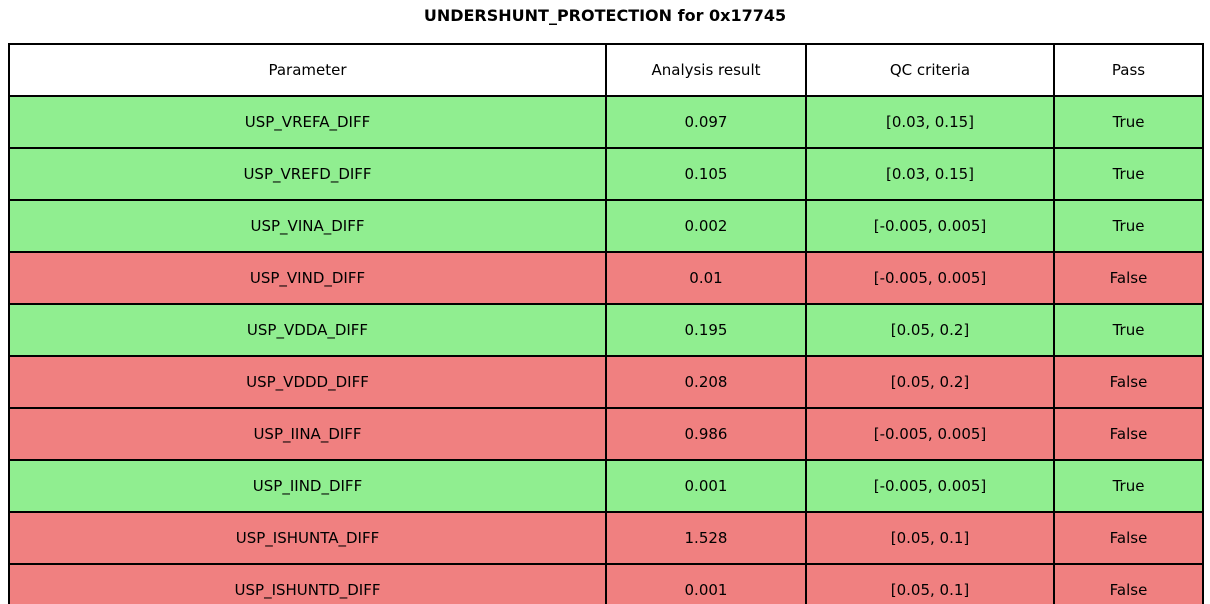  What do you see at coordinates (706, 174) in the screenshot?
I see `result-cell: 0.105` at bounding box center [706, 174].